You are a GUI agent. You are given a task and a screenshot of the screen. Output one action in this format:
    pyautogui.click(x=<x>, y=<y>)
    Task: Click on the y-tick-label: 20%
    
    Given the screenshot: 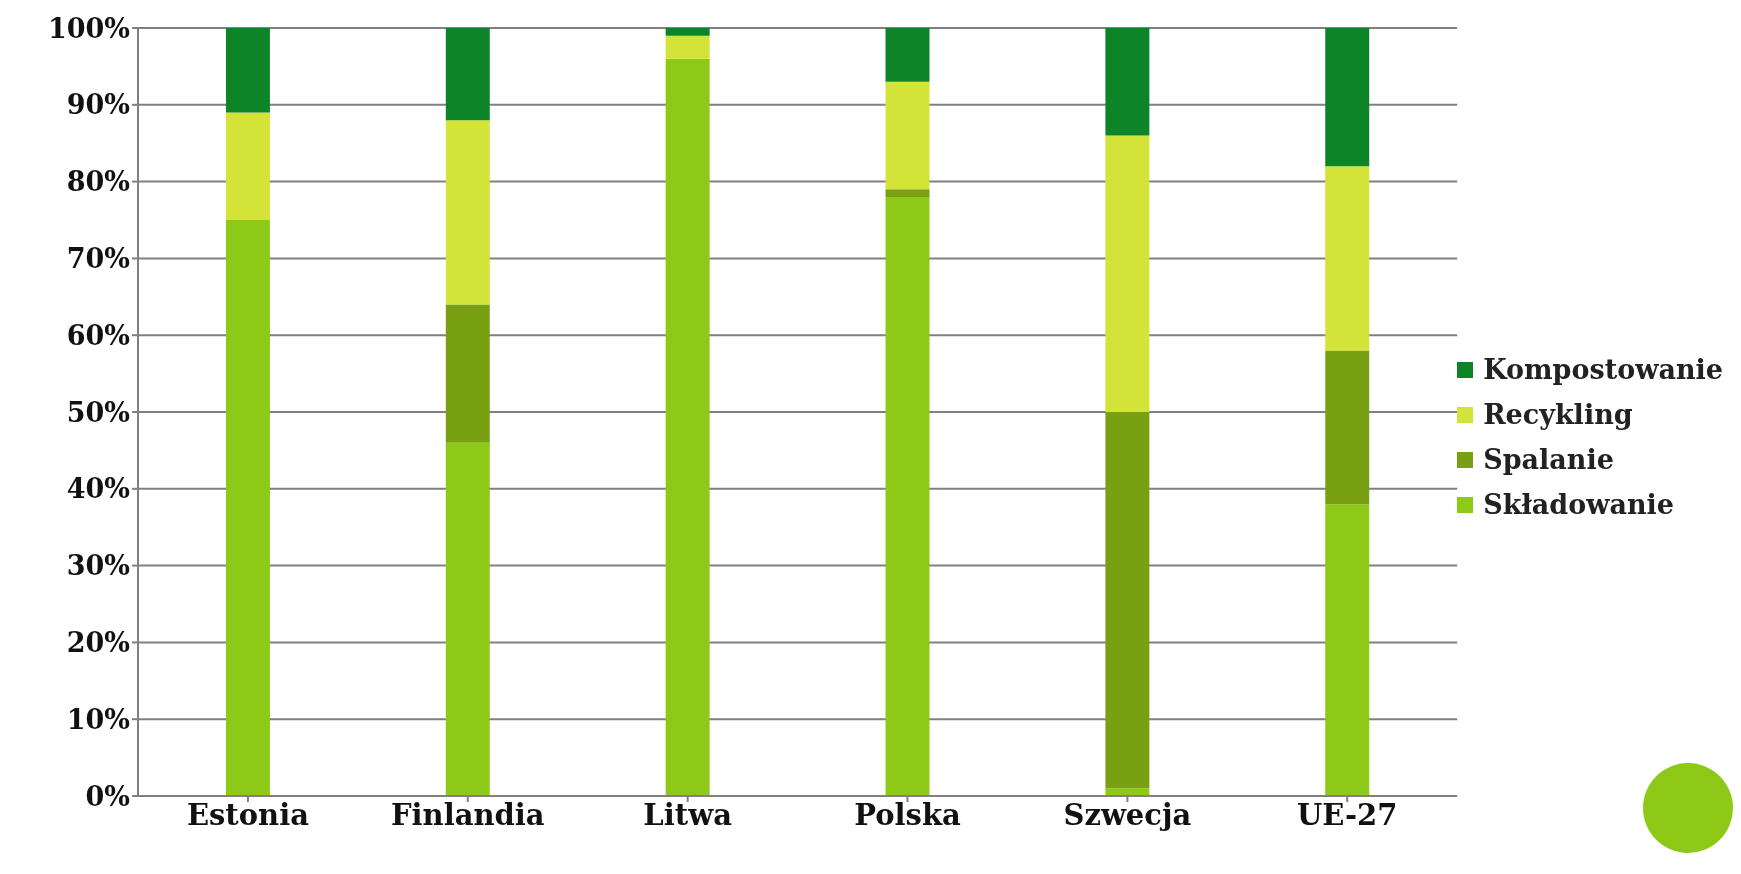 What is the action you would take?
    pyautogui.click(x=98, y=642)
    